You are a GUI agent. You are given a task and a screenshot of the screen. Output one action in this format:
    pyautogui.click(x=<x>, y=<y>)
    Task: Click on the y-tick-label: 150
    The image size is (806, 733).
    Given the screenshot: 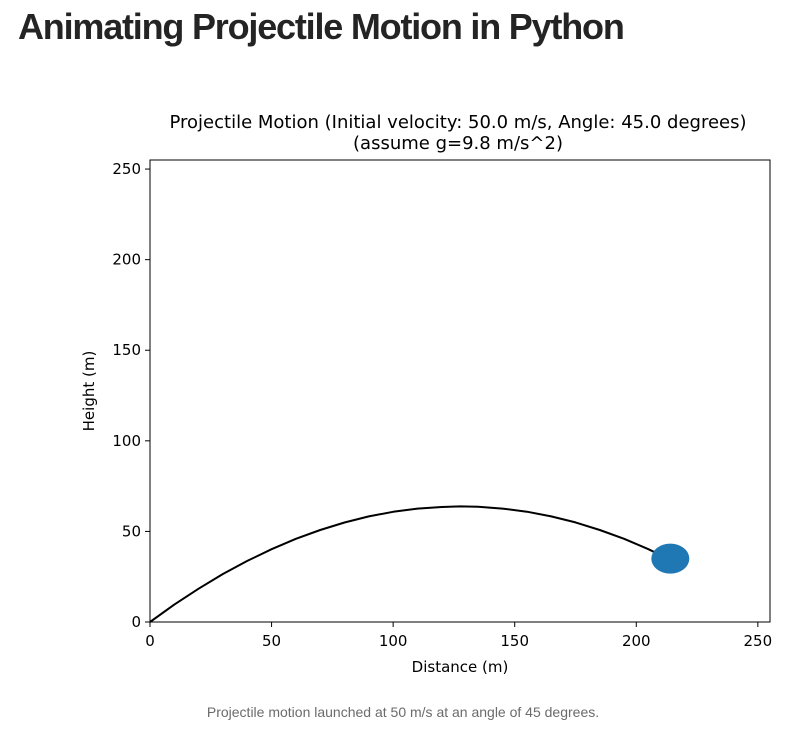 What is the action you would take?
    pyautogui.click(x=126, y=350)
    